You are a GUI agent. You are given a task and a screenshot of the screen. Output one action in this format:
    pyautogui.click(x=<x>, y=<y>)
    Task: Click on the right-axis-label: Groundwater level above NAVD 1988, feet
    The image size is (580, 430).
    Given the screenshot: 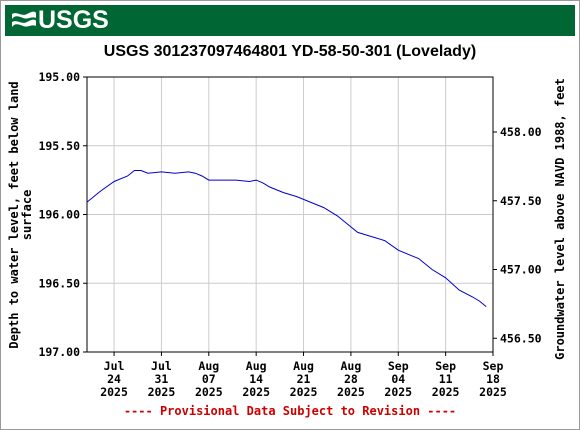 What is the action you would take?
    pyautogui.click(x=560, y=219)
    